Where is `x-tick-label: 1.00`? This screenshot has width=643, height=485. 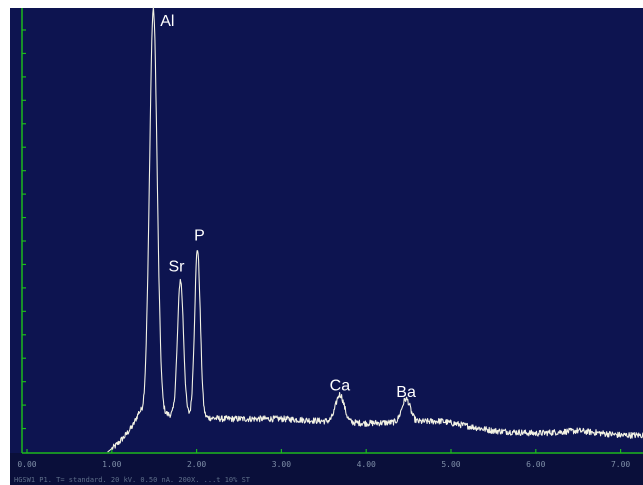
x-tick-label: 1.00 is located at coordinates (111, 464).